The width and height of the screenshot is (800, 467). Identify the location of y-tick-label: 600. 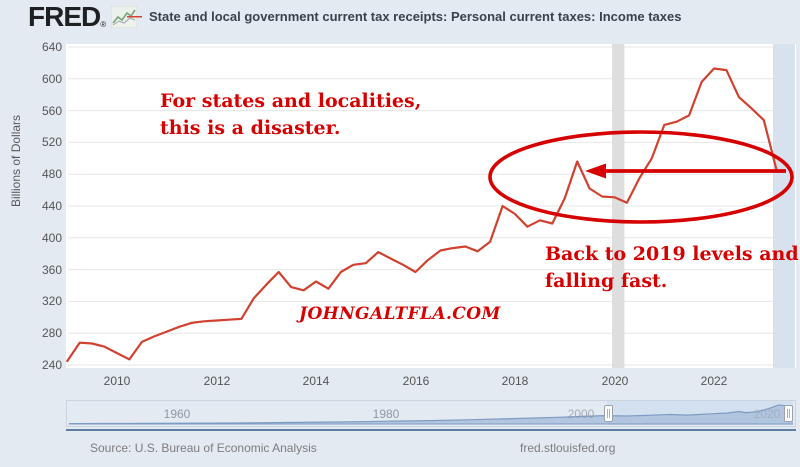
(51, 79).